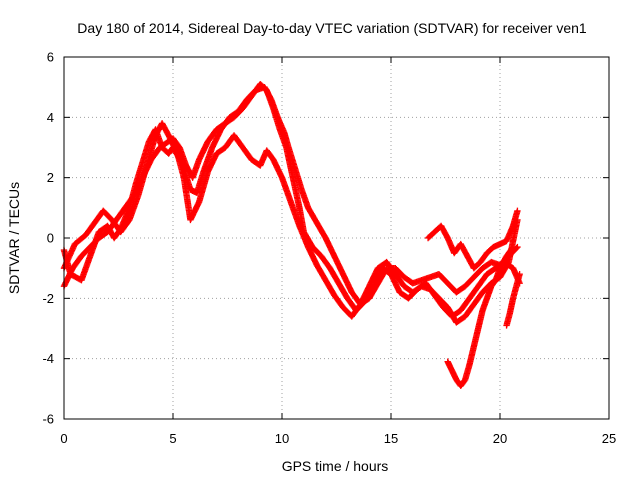 The height and width of the screenshot is (480, 640). Describe the element at coordinates (50, 177) in the screenshot. I see `y-tick-label: 2` at that location.